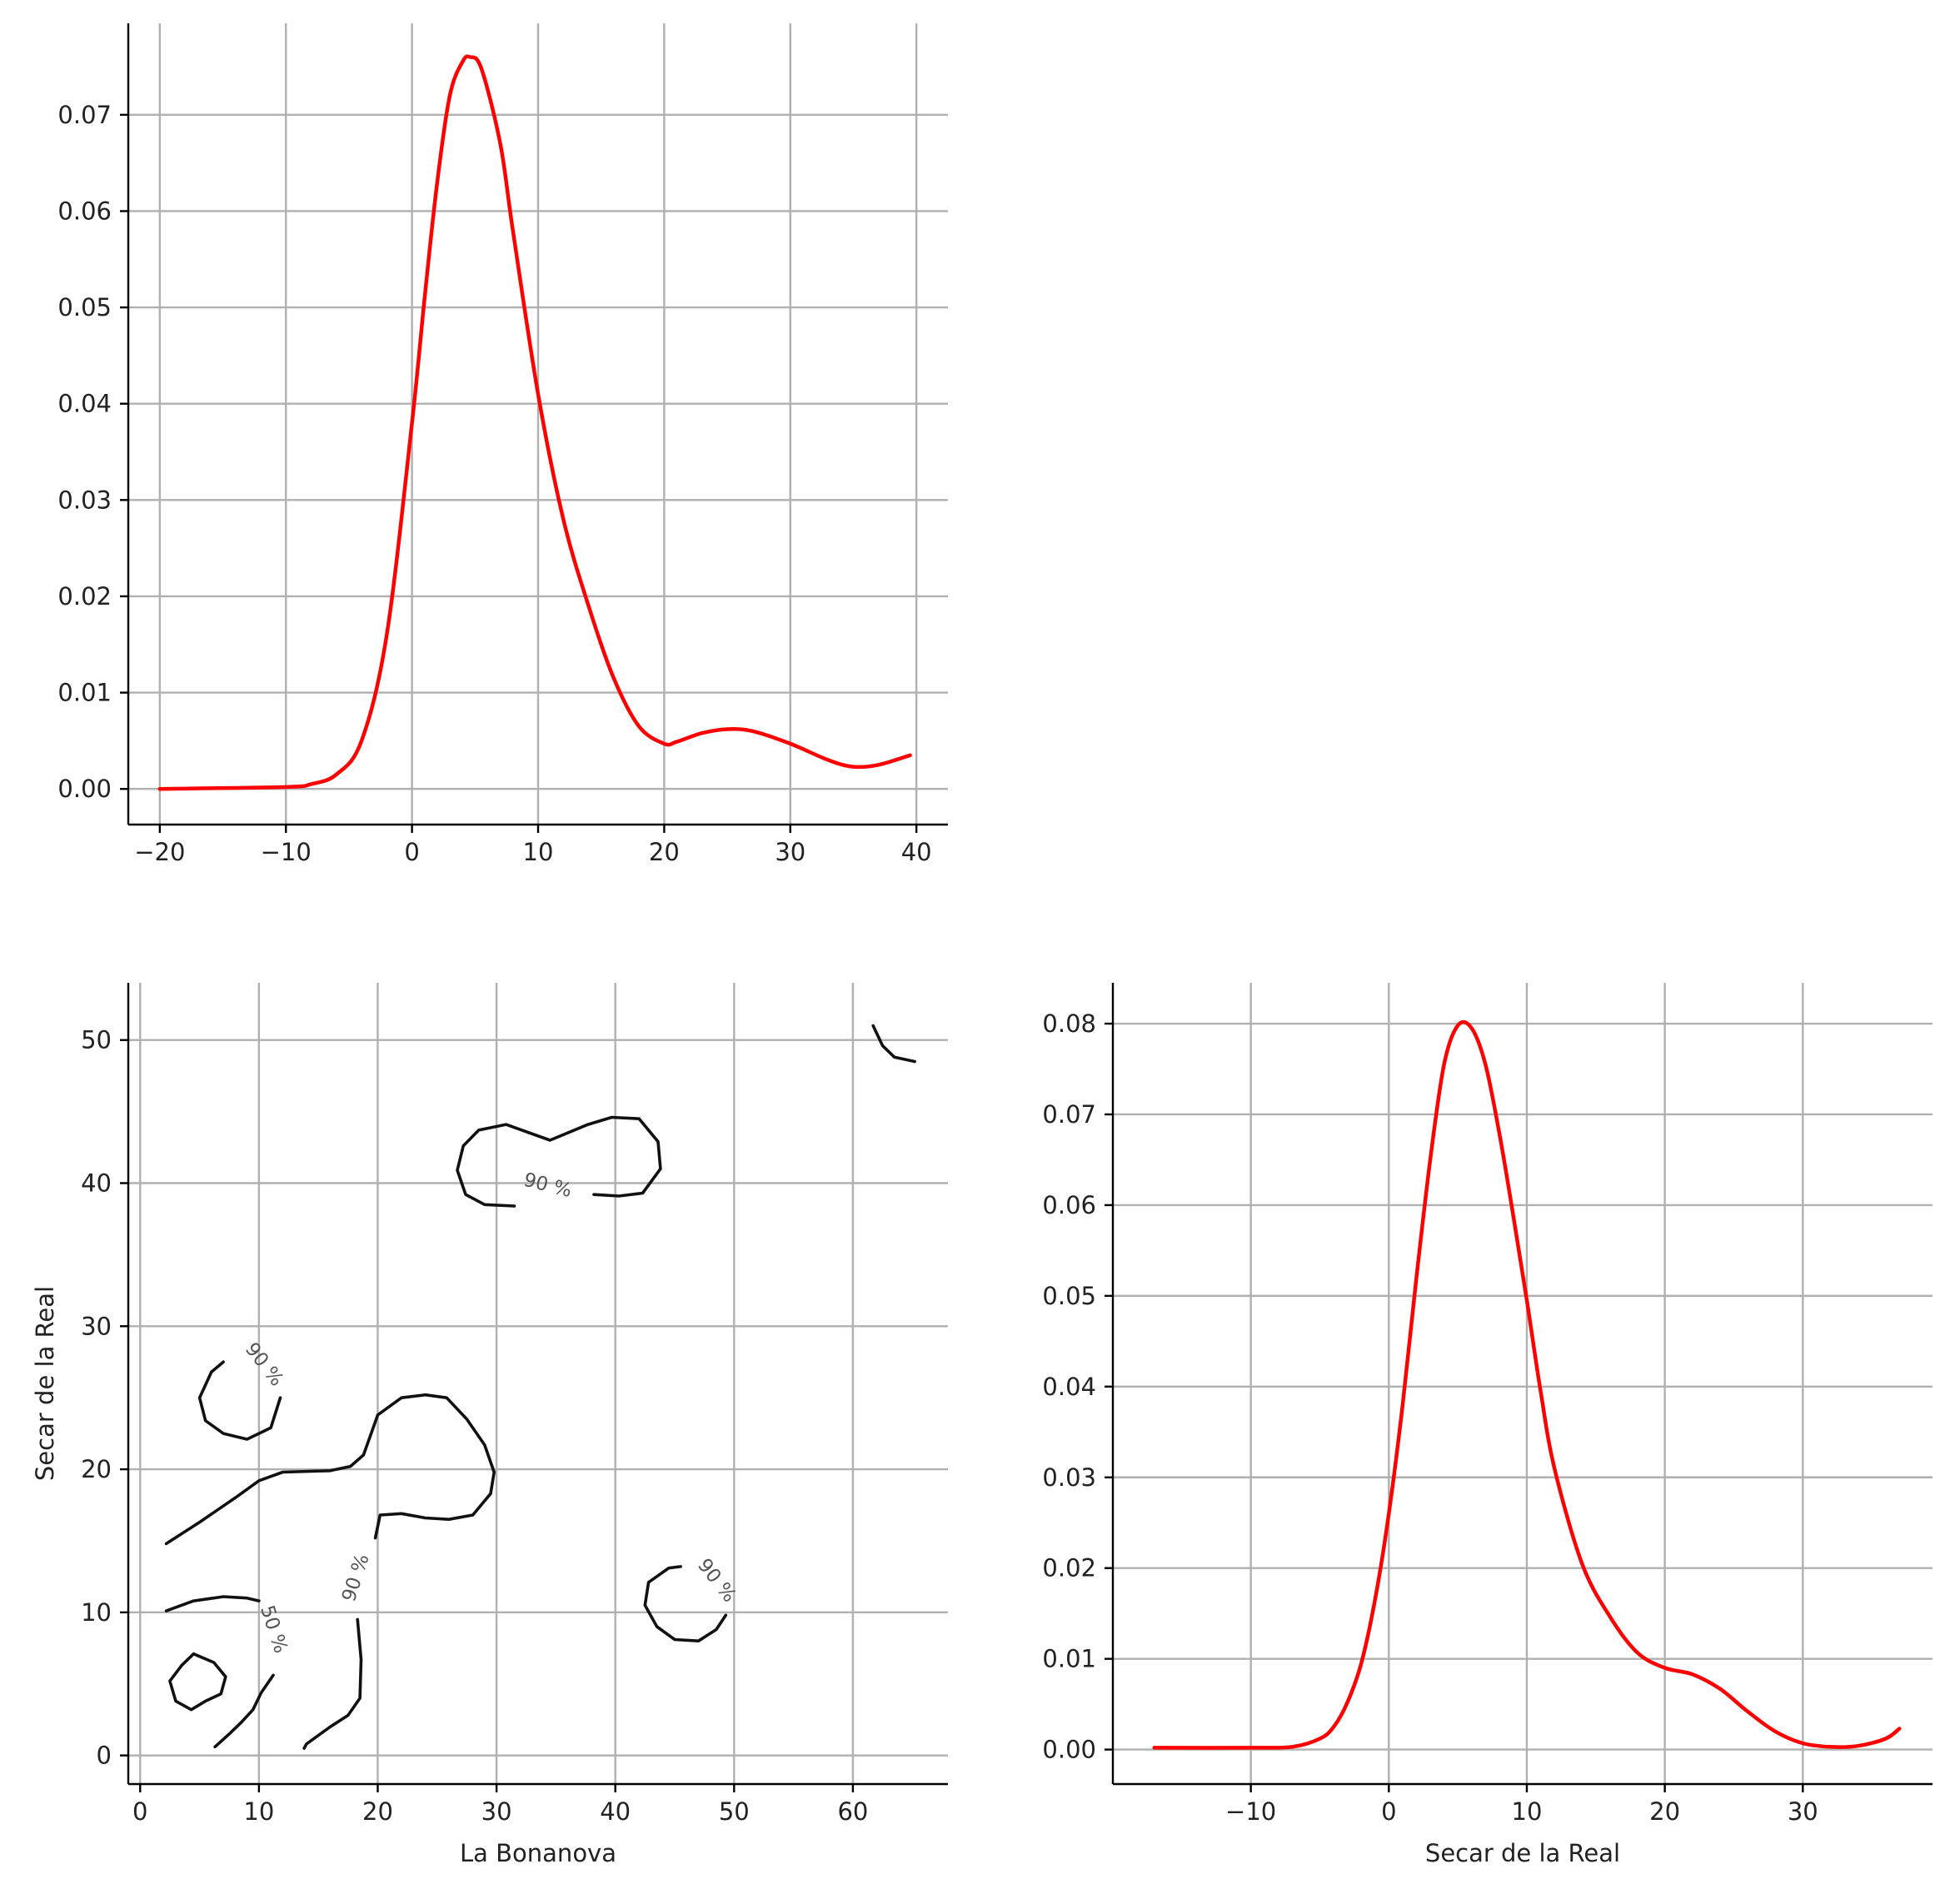 The height and width of the screenshot is (1879, 1960). Describe the element at coordinates (45, 1383) in the screenshot. I see `y-axis-label: Secar de la Real` at that location.